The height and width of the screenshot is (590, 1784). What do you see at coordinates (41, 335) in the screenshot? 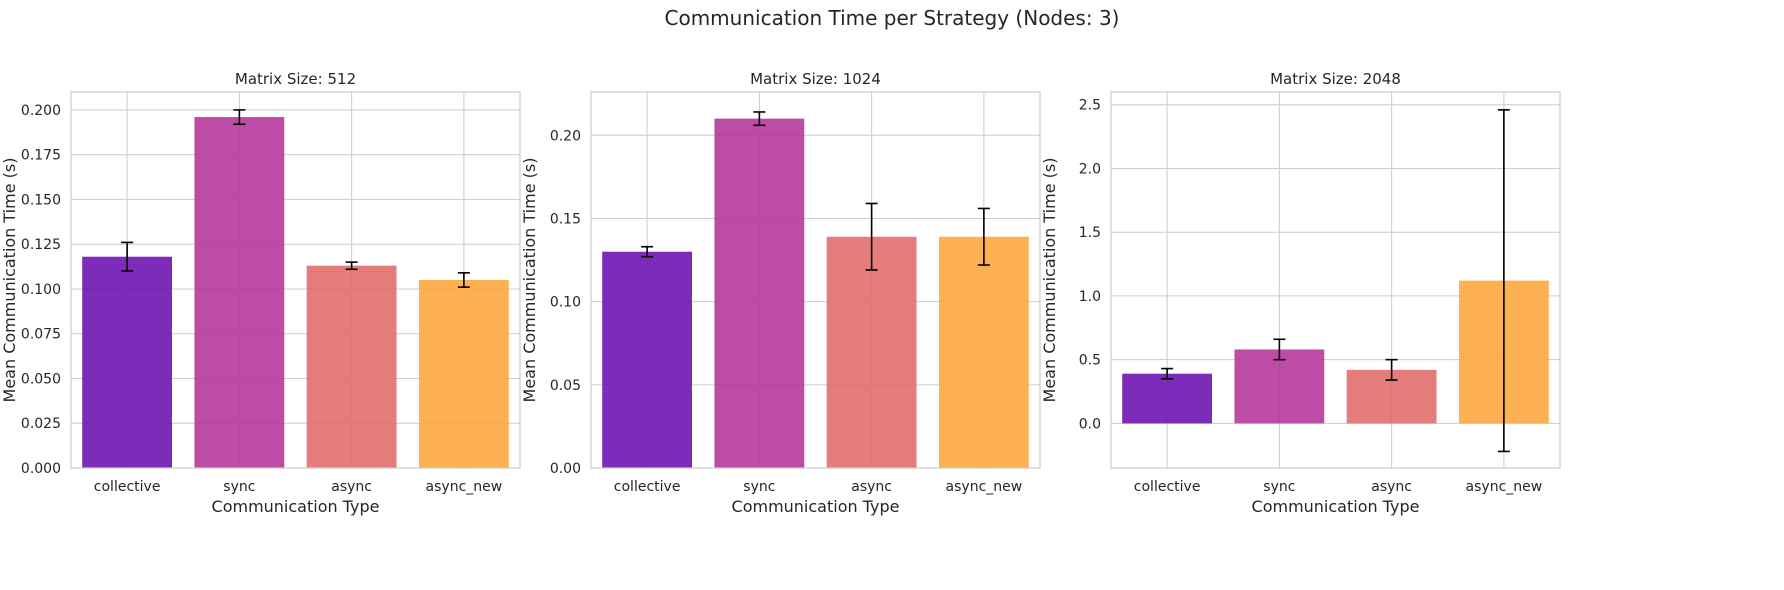
I see `y-tick-label: 0.075` at bounding box center [41, 335].